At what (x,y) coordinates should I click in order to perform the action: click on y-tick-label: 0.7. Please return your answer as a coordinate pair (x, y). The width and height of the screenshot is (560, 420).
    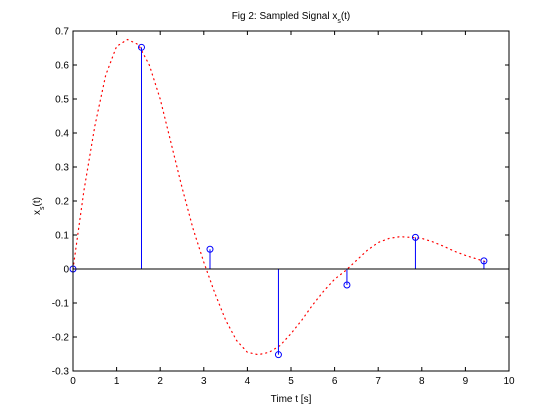
    Looking at the image, I should click on (62, 32).